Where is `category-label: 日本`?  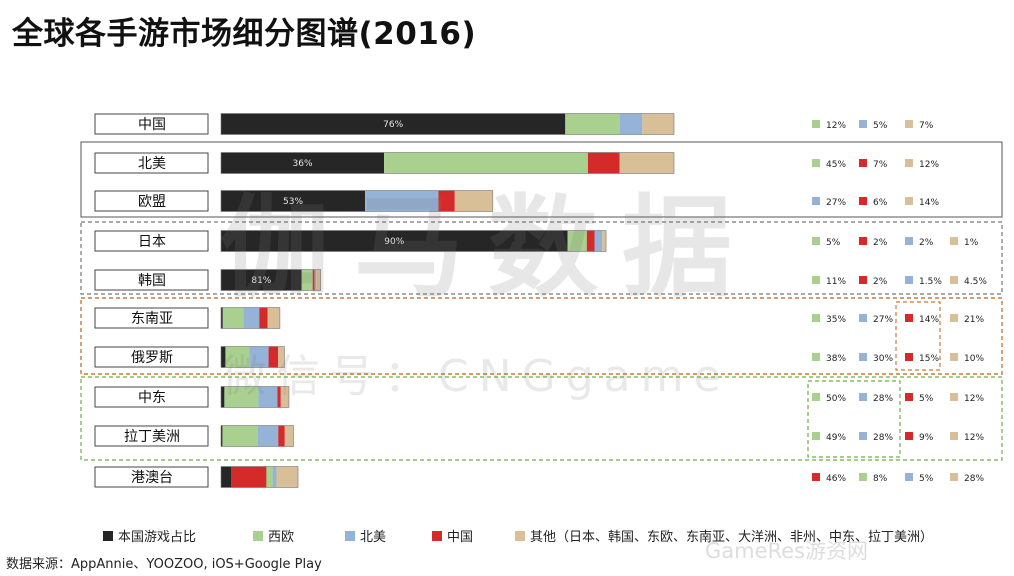 category-label: 日本 is located at coordinates (152, 242).